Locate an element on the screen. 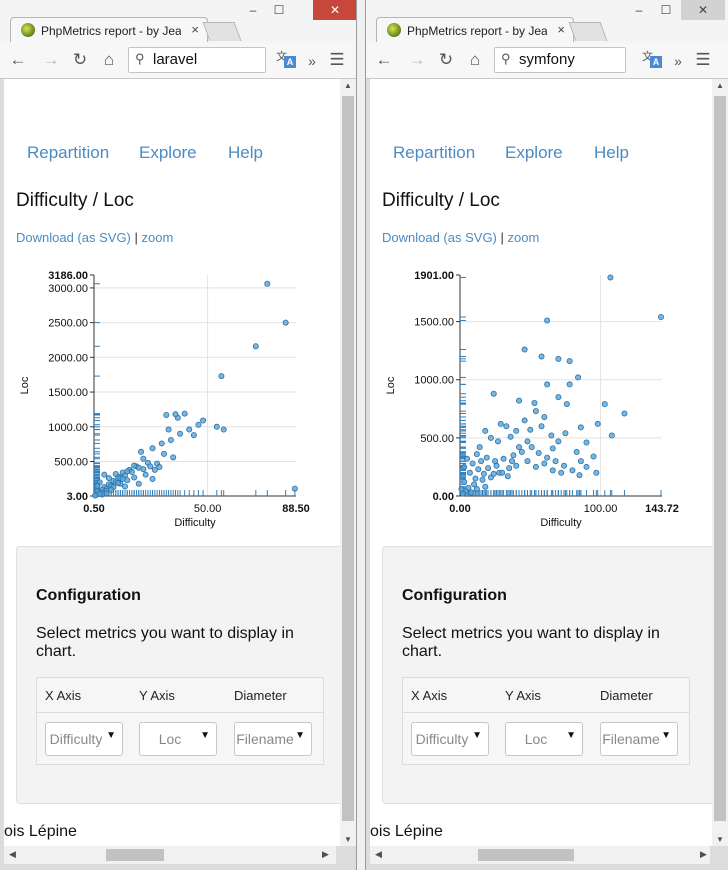 The image size is (728, 870). x-tick-label: 0.50 is located at coordinates (93, 509).